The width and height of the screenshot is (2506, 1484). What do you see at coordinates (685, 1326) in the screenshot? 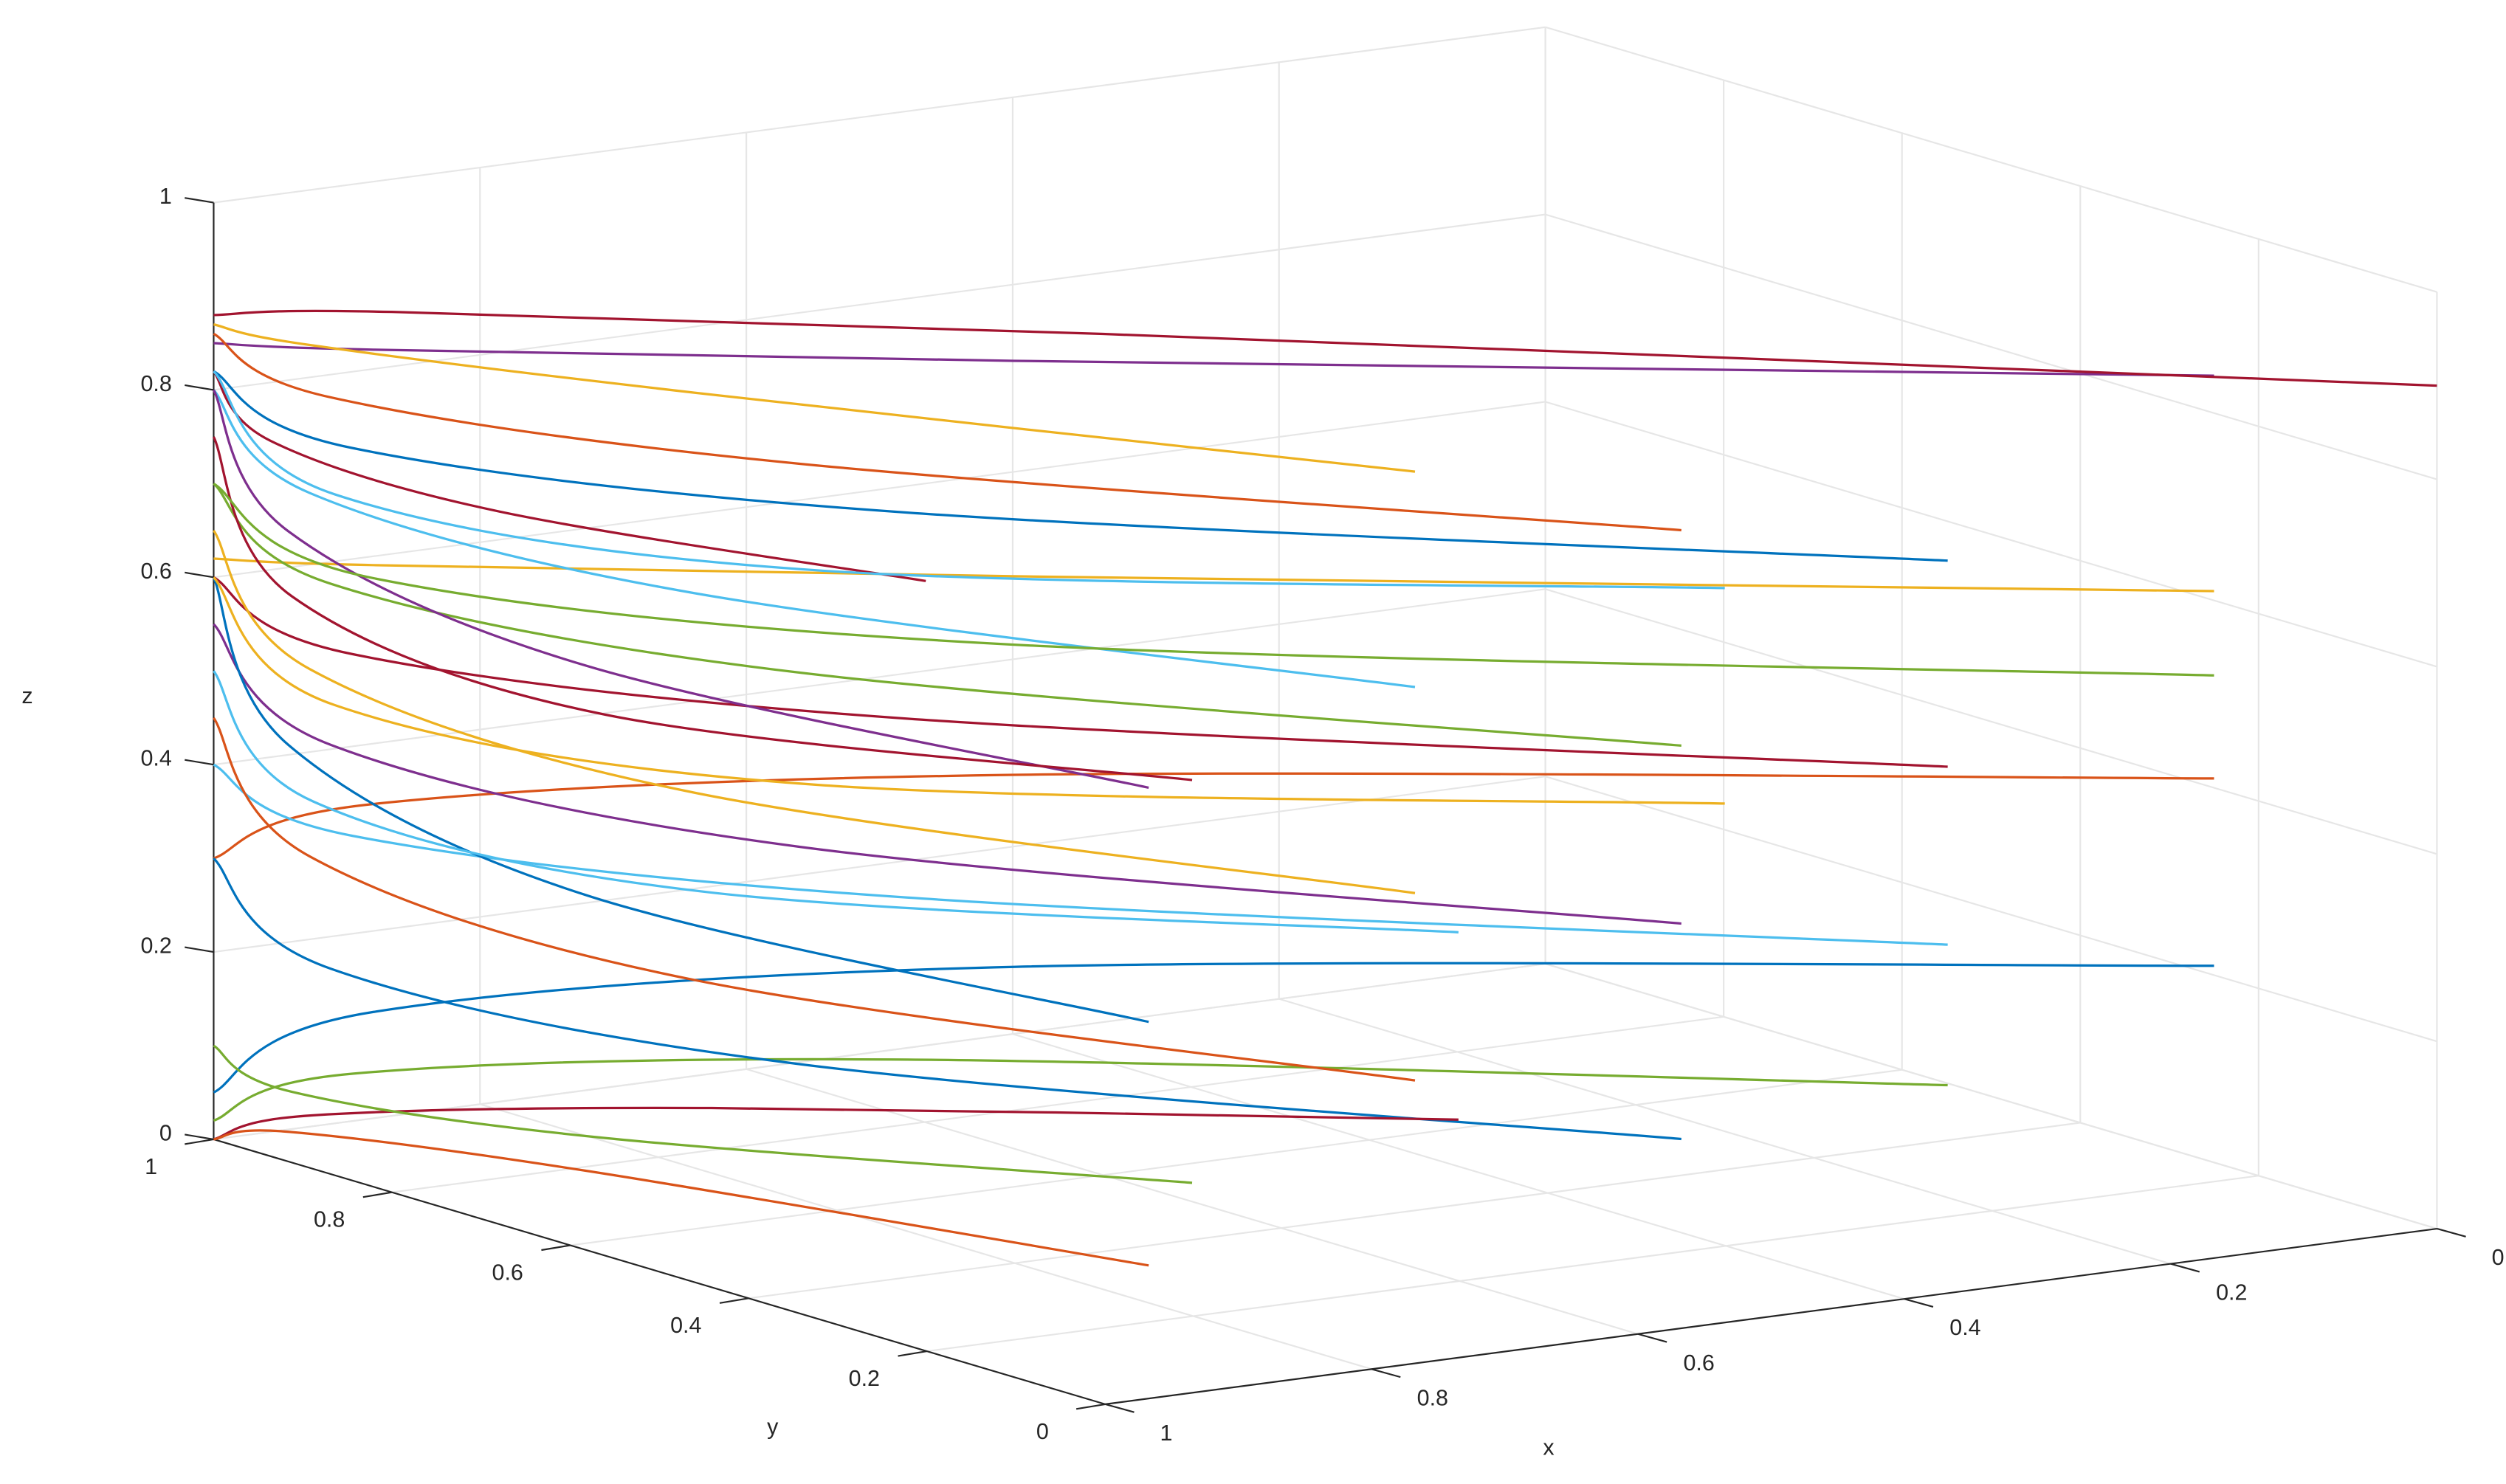
I see `y-tick-label: 0.4` at bounding box center [685, 1326].